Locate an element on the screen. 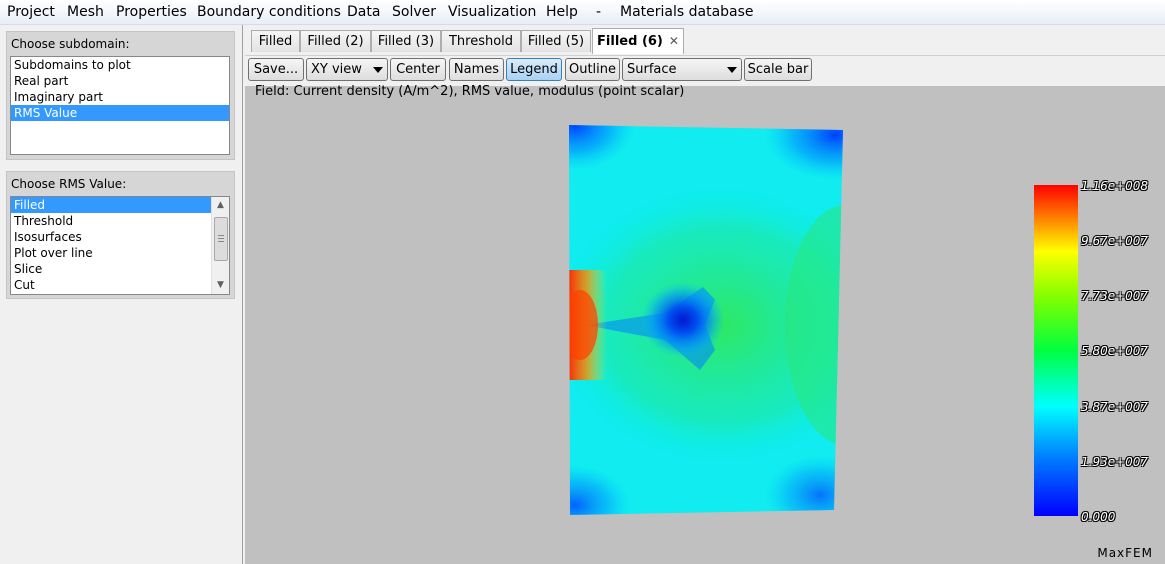 Image resolution: width=1165 pixels, height=564 pixels. tab-filled-6-label: Filled (6) is located at coordinates (630, 41).